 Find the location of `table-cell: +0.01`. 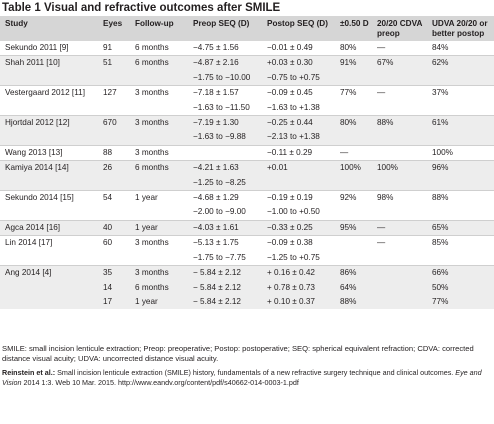

table-cell: +0.01 is located at coordinates (277, 168).